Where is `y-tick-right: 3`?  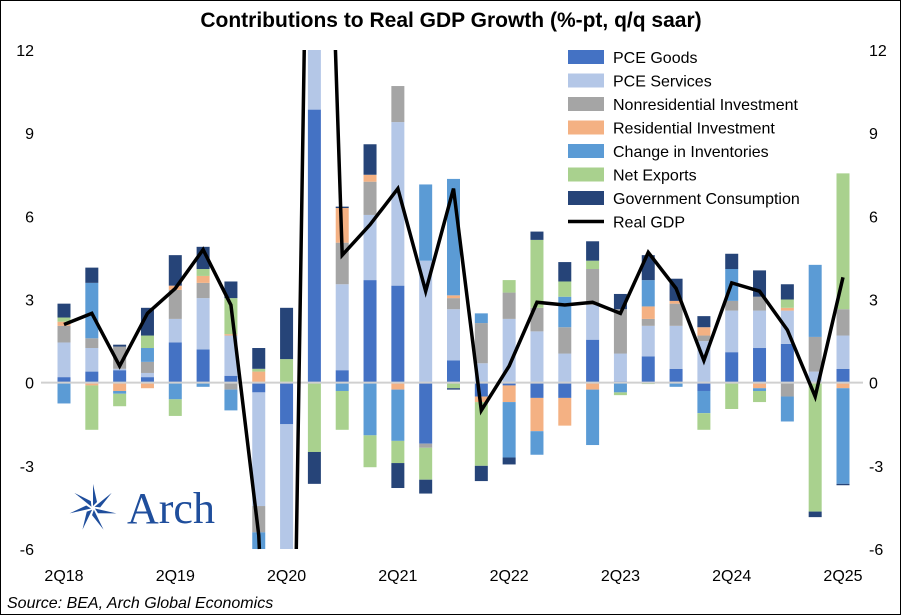 y-tick-right: 3 is located at coordinates (873, 301).